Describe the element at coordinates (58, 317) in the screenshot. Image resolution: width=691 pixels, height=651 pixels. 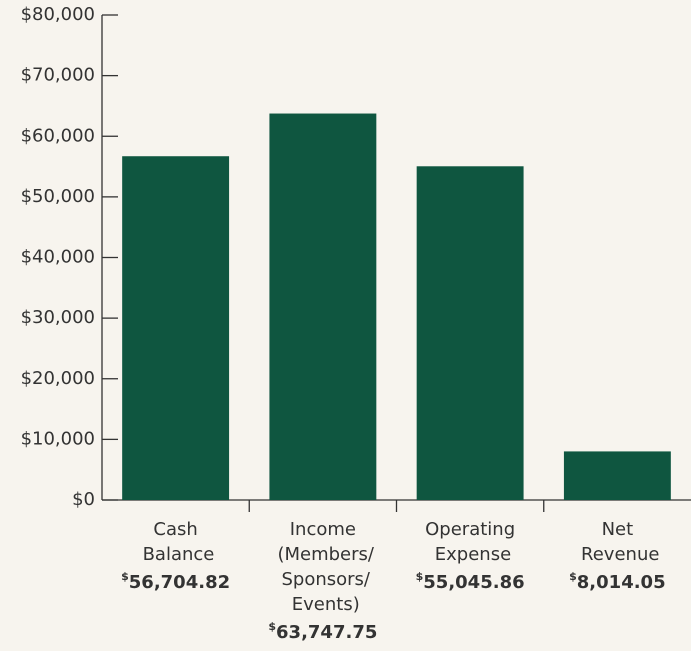
I see `y-tick-label: $30,000` at that location.